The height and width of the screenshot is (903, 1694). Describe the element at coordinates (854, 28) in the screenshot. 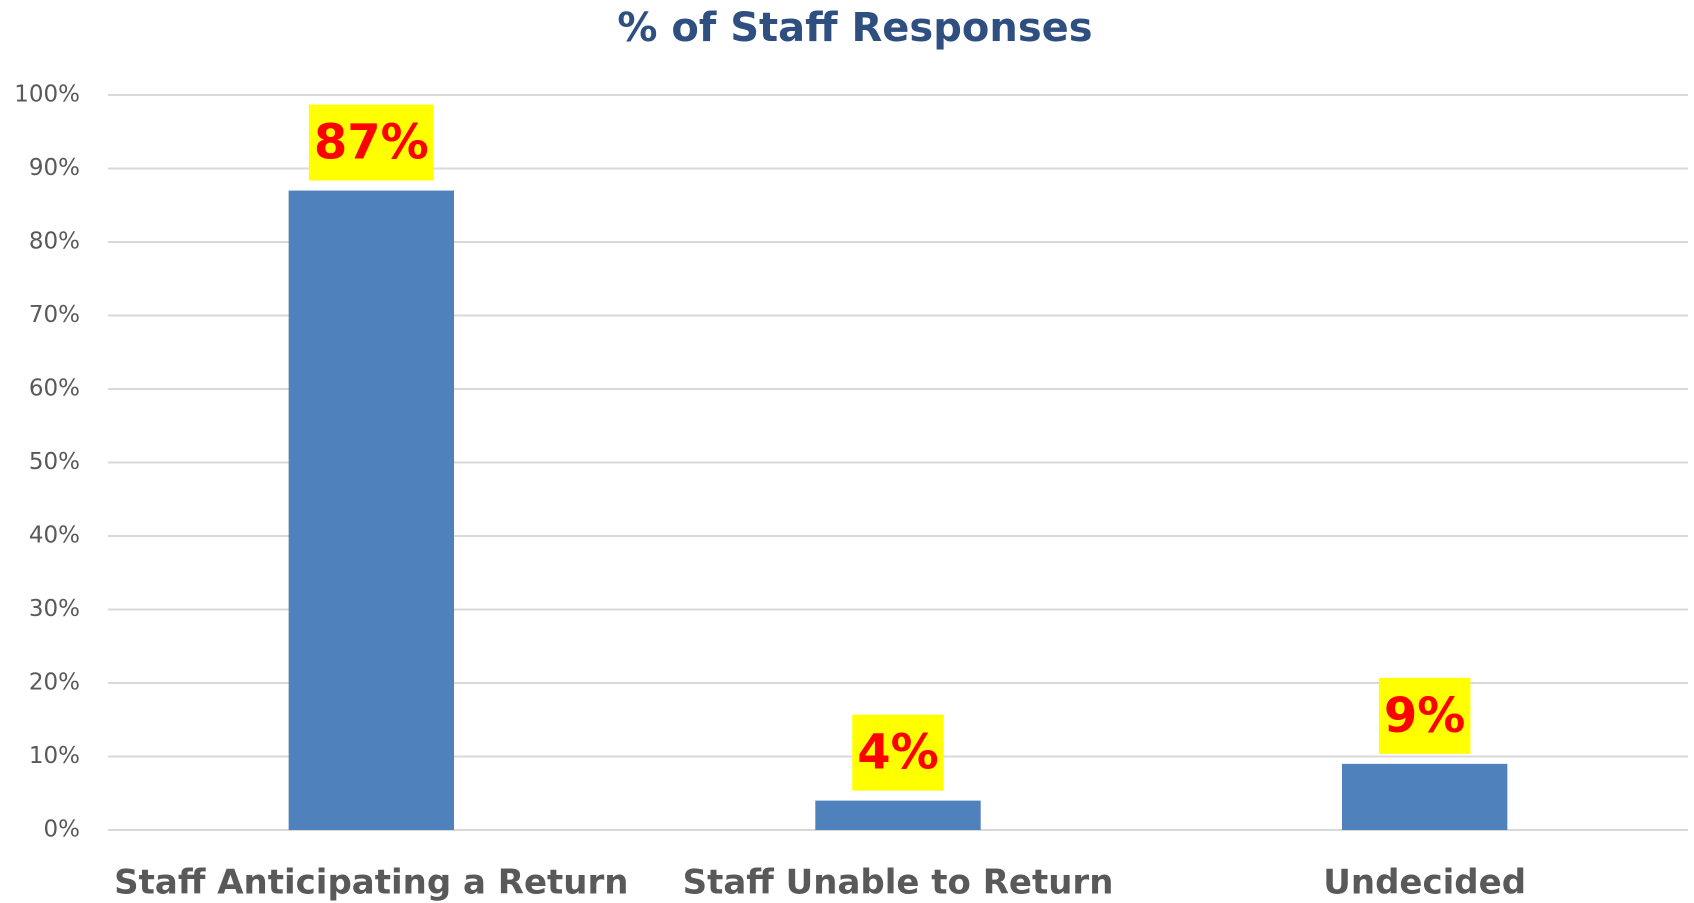

I see `chart-title: % of Staff Responses` at that location.